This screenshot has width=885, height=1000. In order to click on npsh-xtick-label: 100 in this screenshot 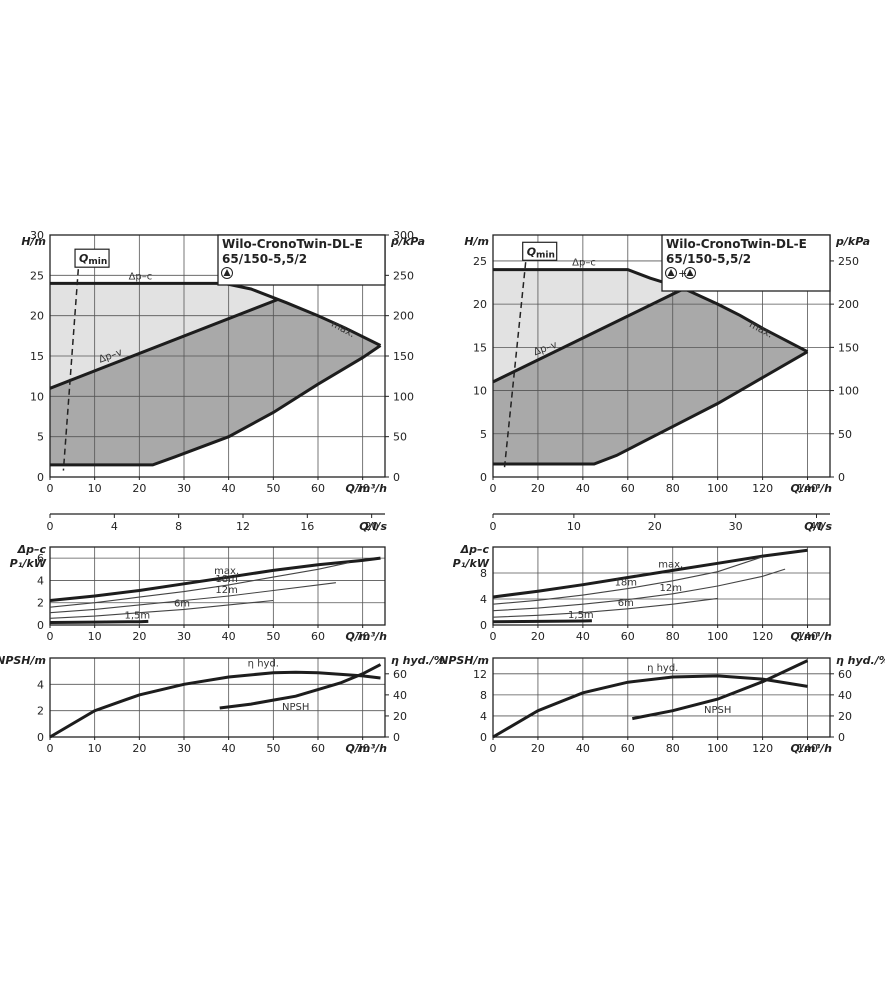, I will do `click(717, 748)`.